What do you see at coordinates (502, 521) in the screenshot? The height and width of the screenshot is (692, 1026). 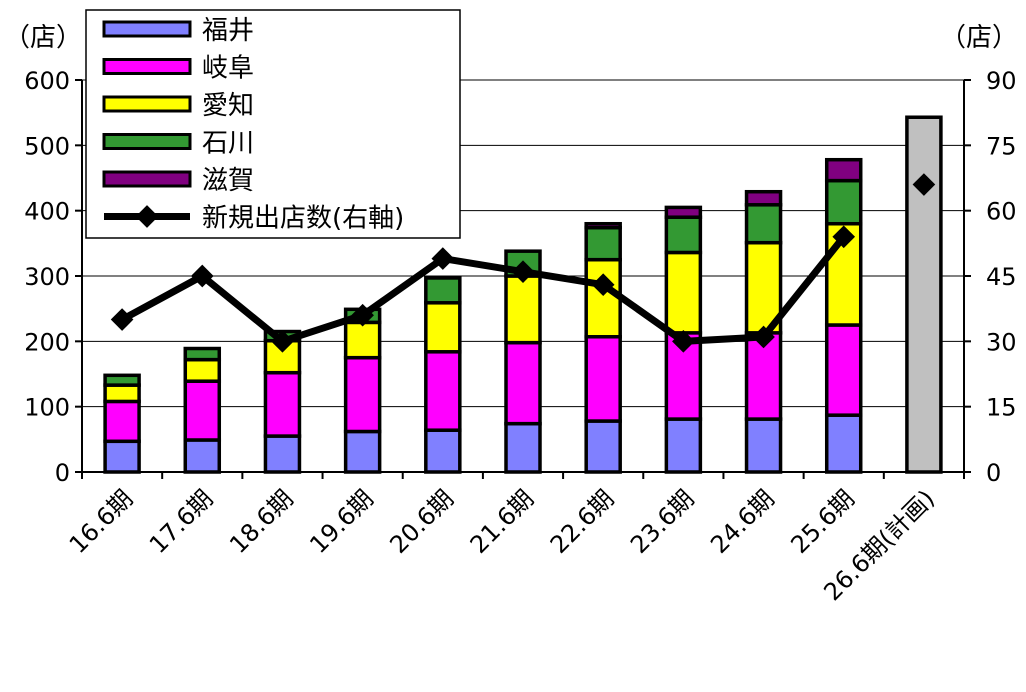 I see `category-label: 21.6期` at bounding box center [502, 521].